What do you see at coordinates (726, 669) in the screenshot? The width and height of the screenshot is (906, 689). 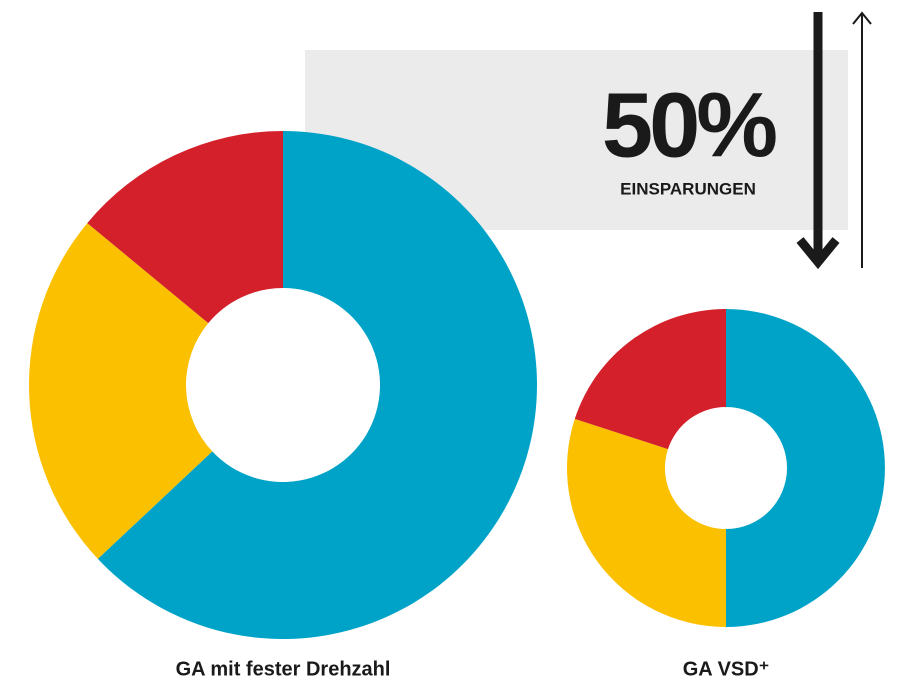 I see `chart-title: GA VSD⁺` at bounding box center [726, 669].